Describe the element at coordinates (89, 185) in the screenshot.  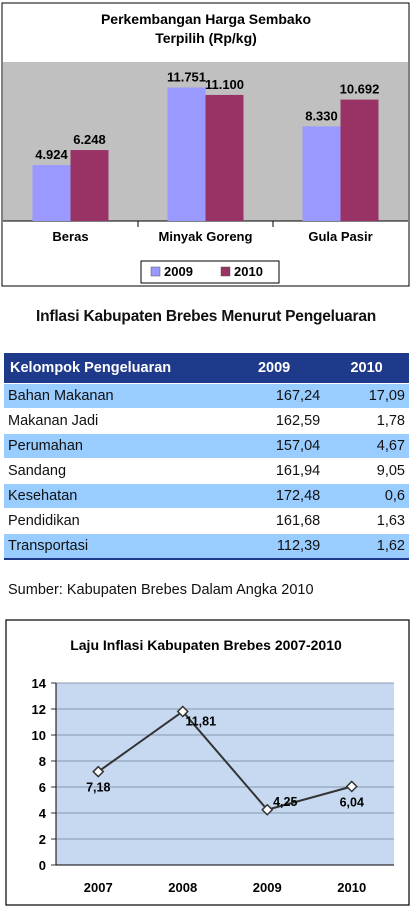
I see `bar-2010-beras` at that location.